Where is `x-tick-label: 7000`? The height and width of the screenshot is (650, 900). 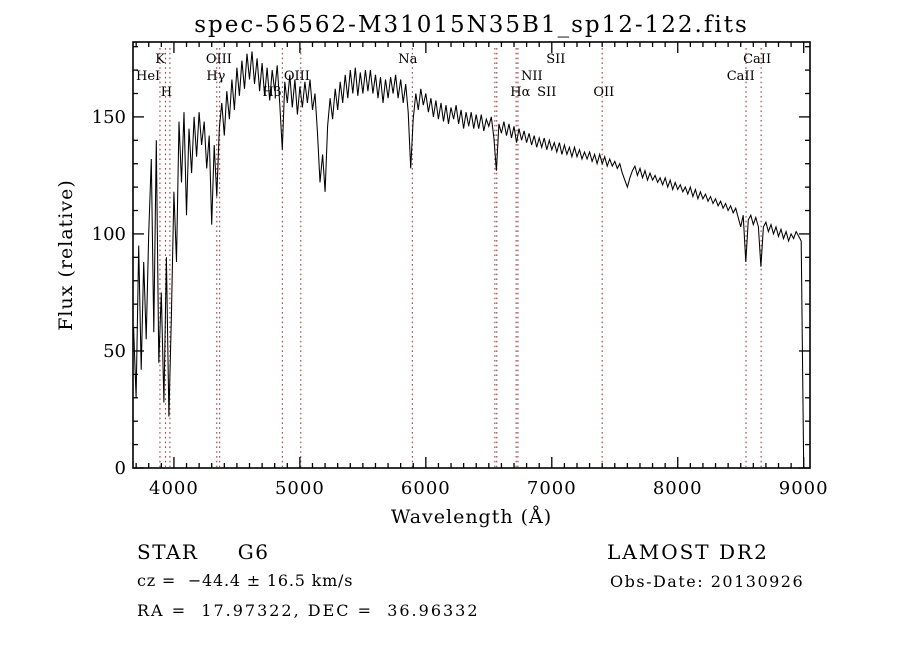
x-tick-label: 7000 is located at coordinates (552, 488).